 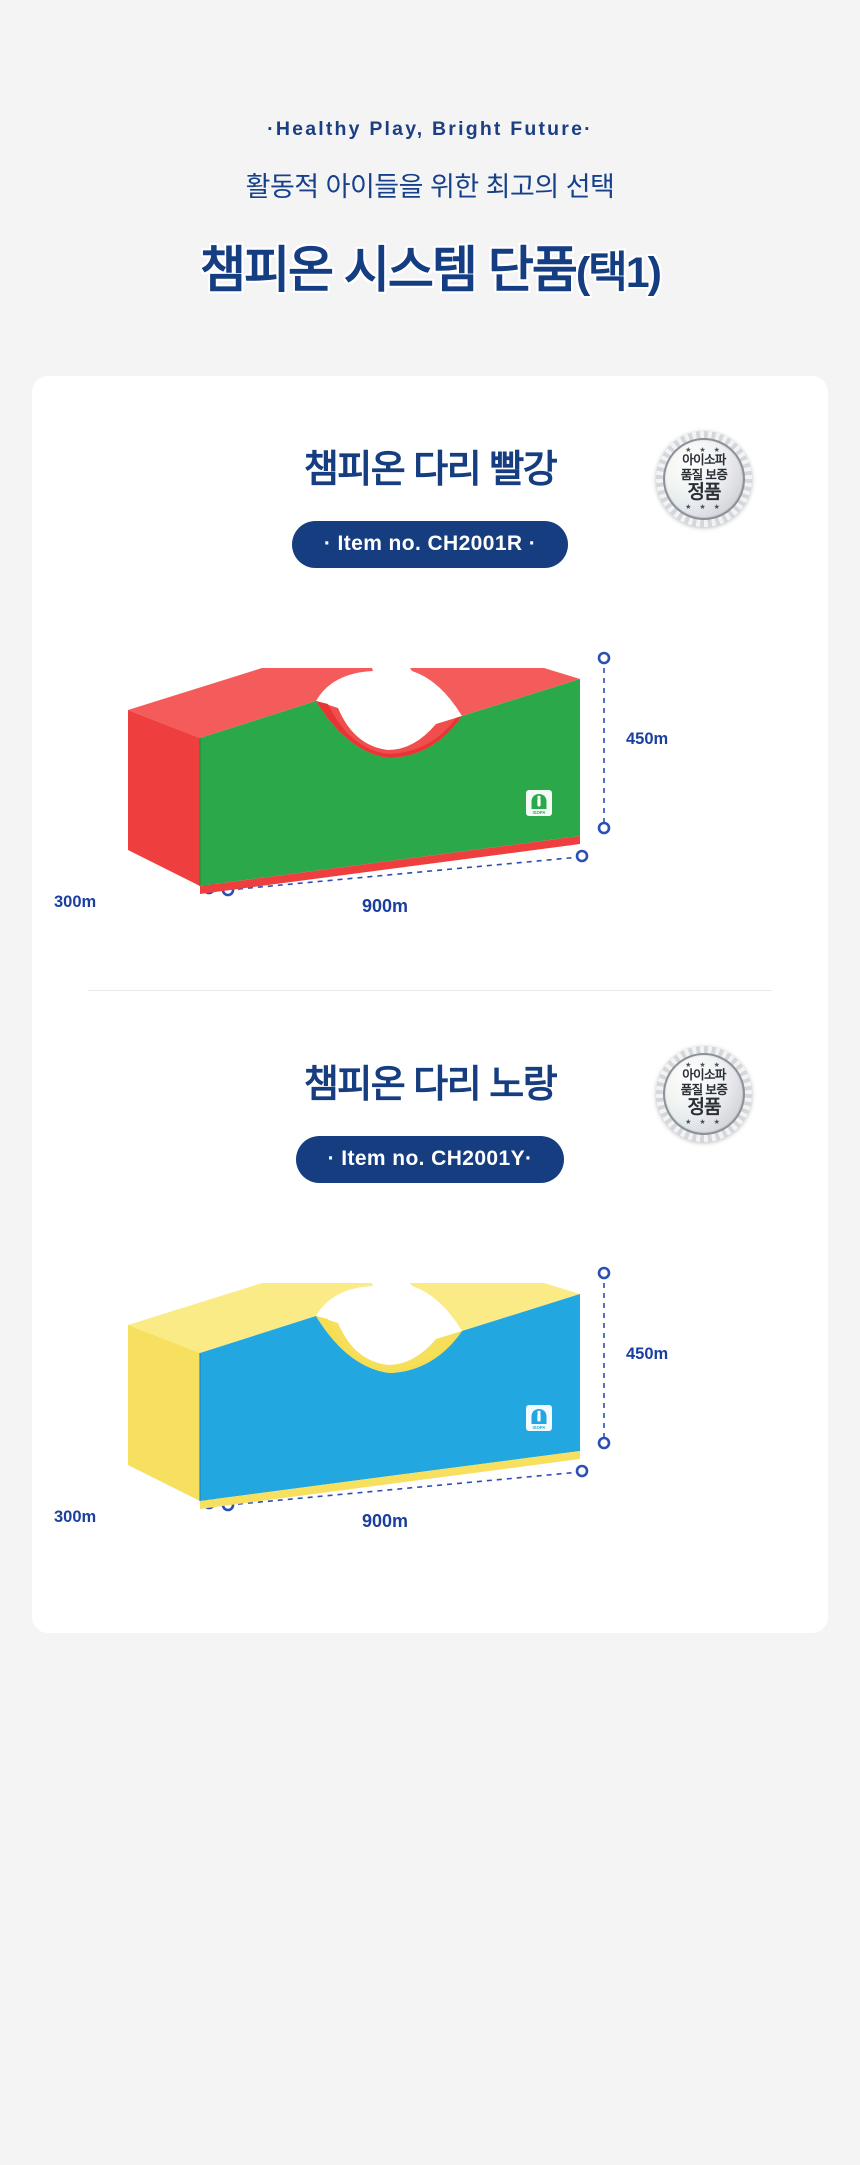 I want to click on dimension-height-yellow: 450m, so click(x=647, y=1354).